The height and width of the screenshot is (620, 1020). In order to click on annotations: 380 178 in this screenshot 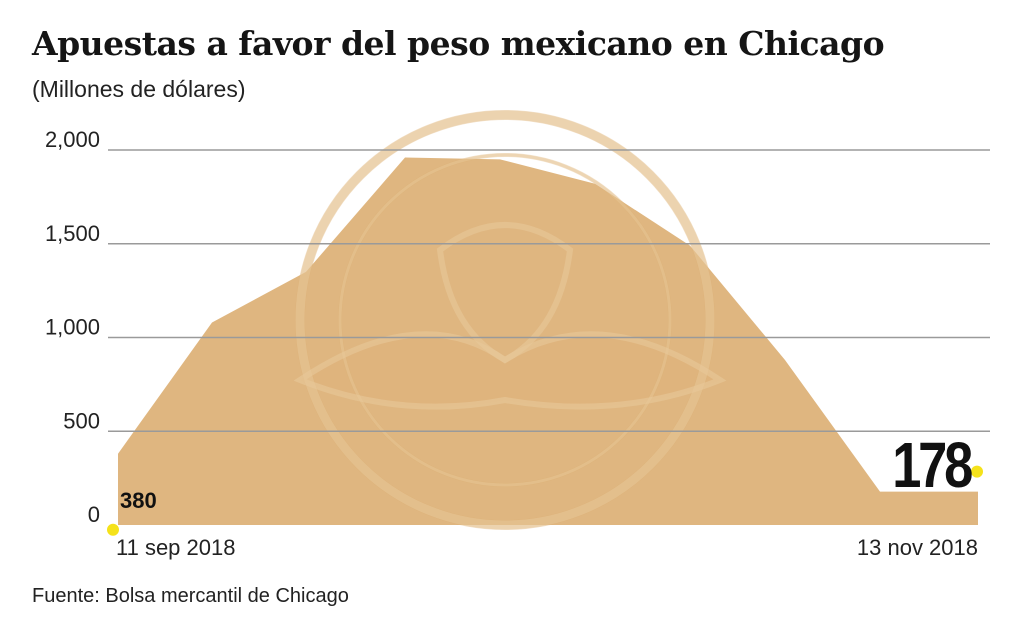, I will do `click(545, 483)`.